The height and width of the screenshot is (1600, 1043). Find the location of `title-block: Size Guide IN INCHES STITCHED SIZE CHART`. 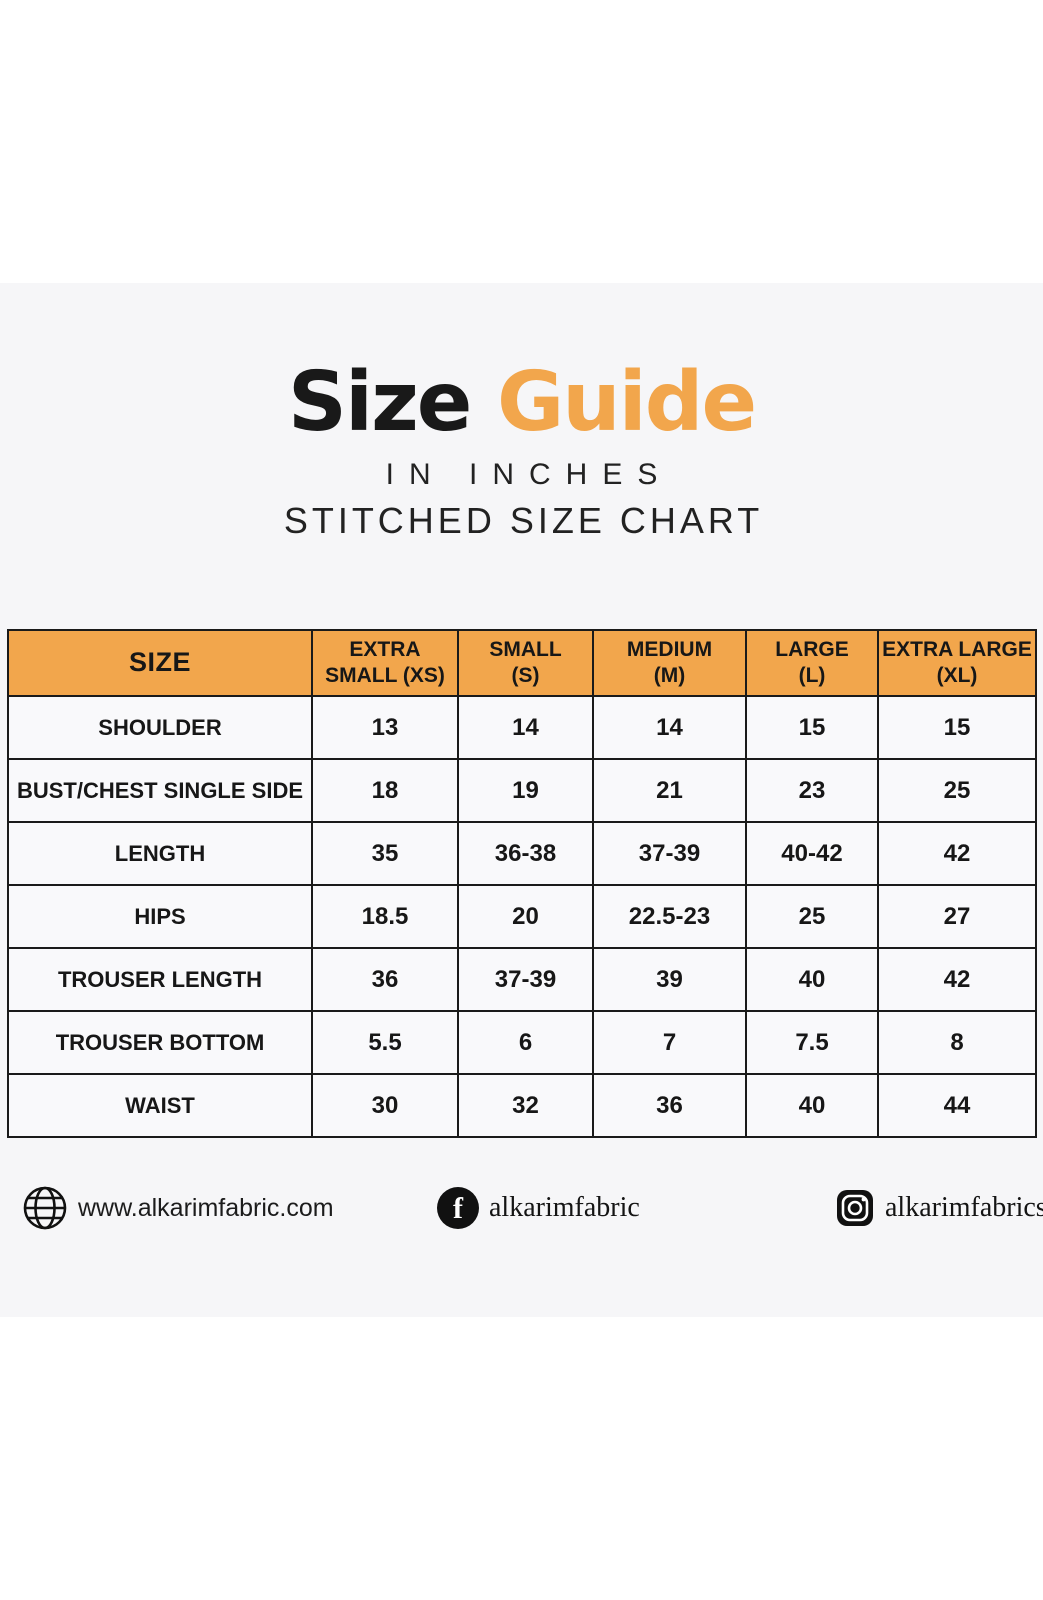

title-block: Size Guide IN INCHES STITCHED SIZE CHART is located at coordinates (521, 448).